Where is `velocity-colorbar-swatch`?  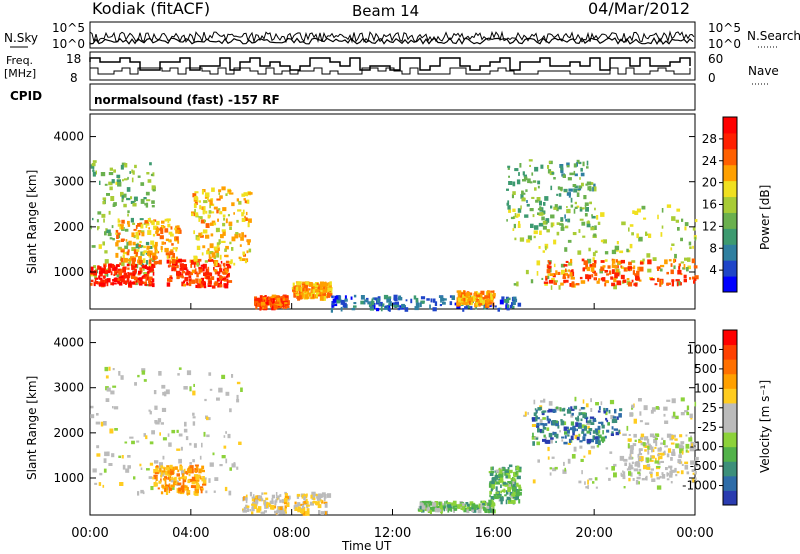
velocity-colorbar-swatch is located at coordinates (730, 454).